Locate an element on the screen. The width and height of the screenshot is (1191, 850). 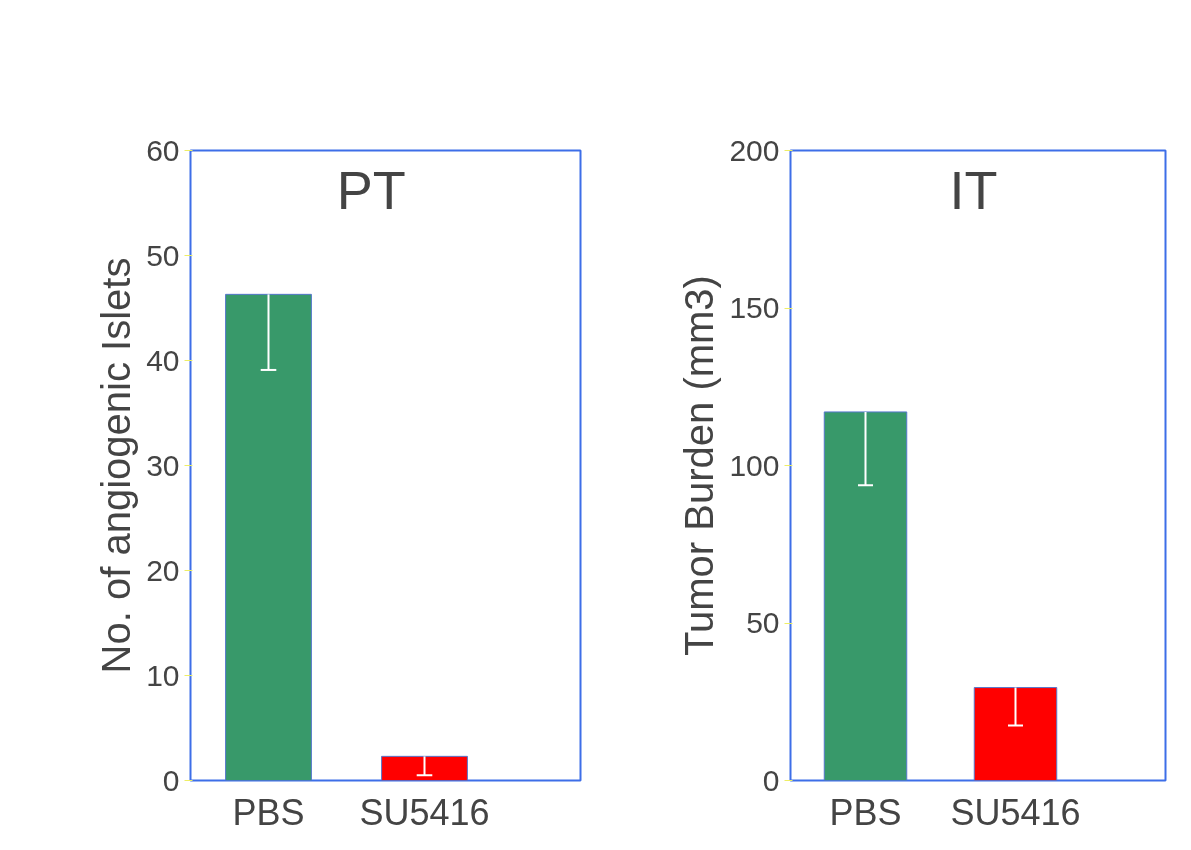
y-axis-title: No. of angiogenic Islets is located at coordinates (116, 465).